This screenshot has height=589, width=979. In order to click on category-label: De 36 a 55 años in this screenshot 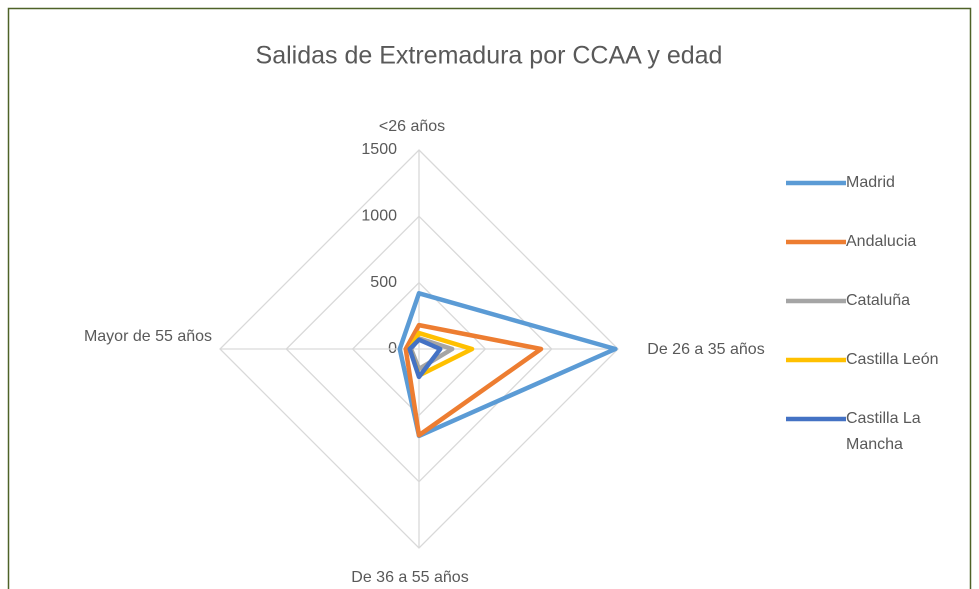, I will do `click(410, 577)`.